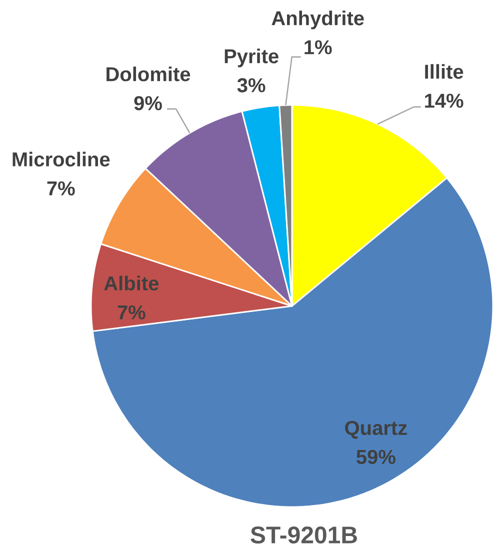 This screenshot has height=555, width=495. I want to click on slice-label: Albite, so click(131, 283).